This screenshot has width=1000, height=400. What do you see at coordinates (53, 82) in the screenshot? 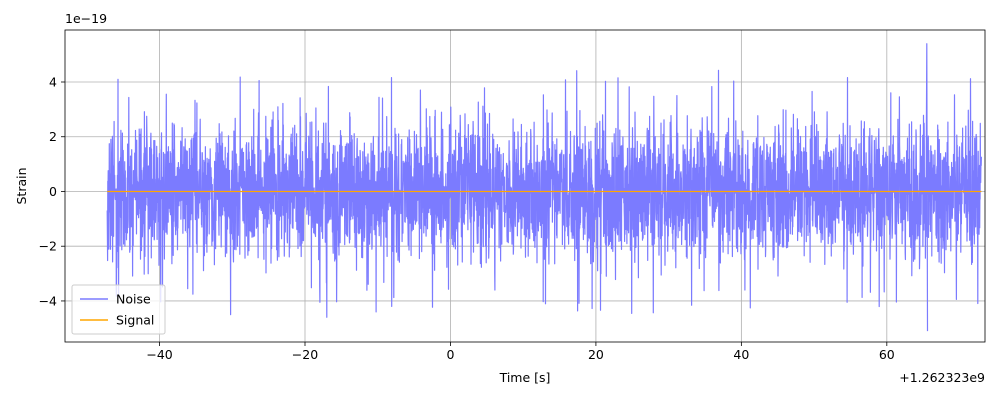
I see `y-tick-label: 4` at bounding box center [53, 82].